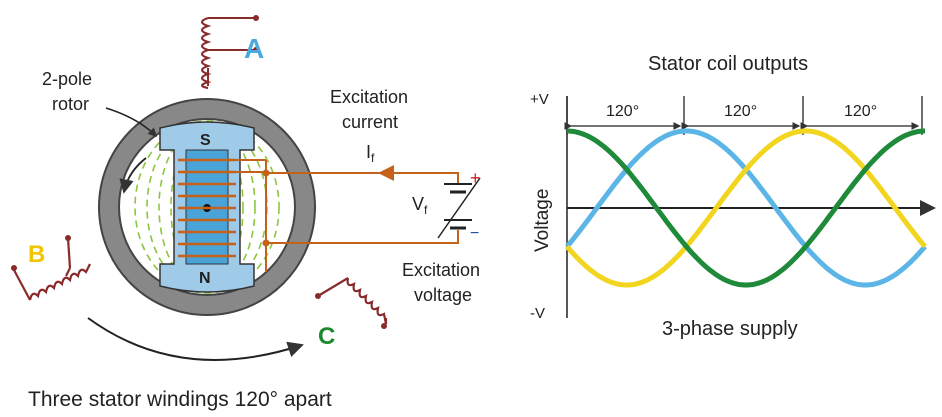 Image resolution: width=942 pixels, height=417 pixels. I want to click on diagram-caption: Three stator windings 120° apart, so click(180, 399).